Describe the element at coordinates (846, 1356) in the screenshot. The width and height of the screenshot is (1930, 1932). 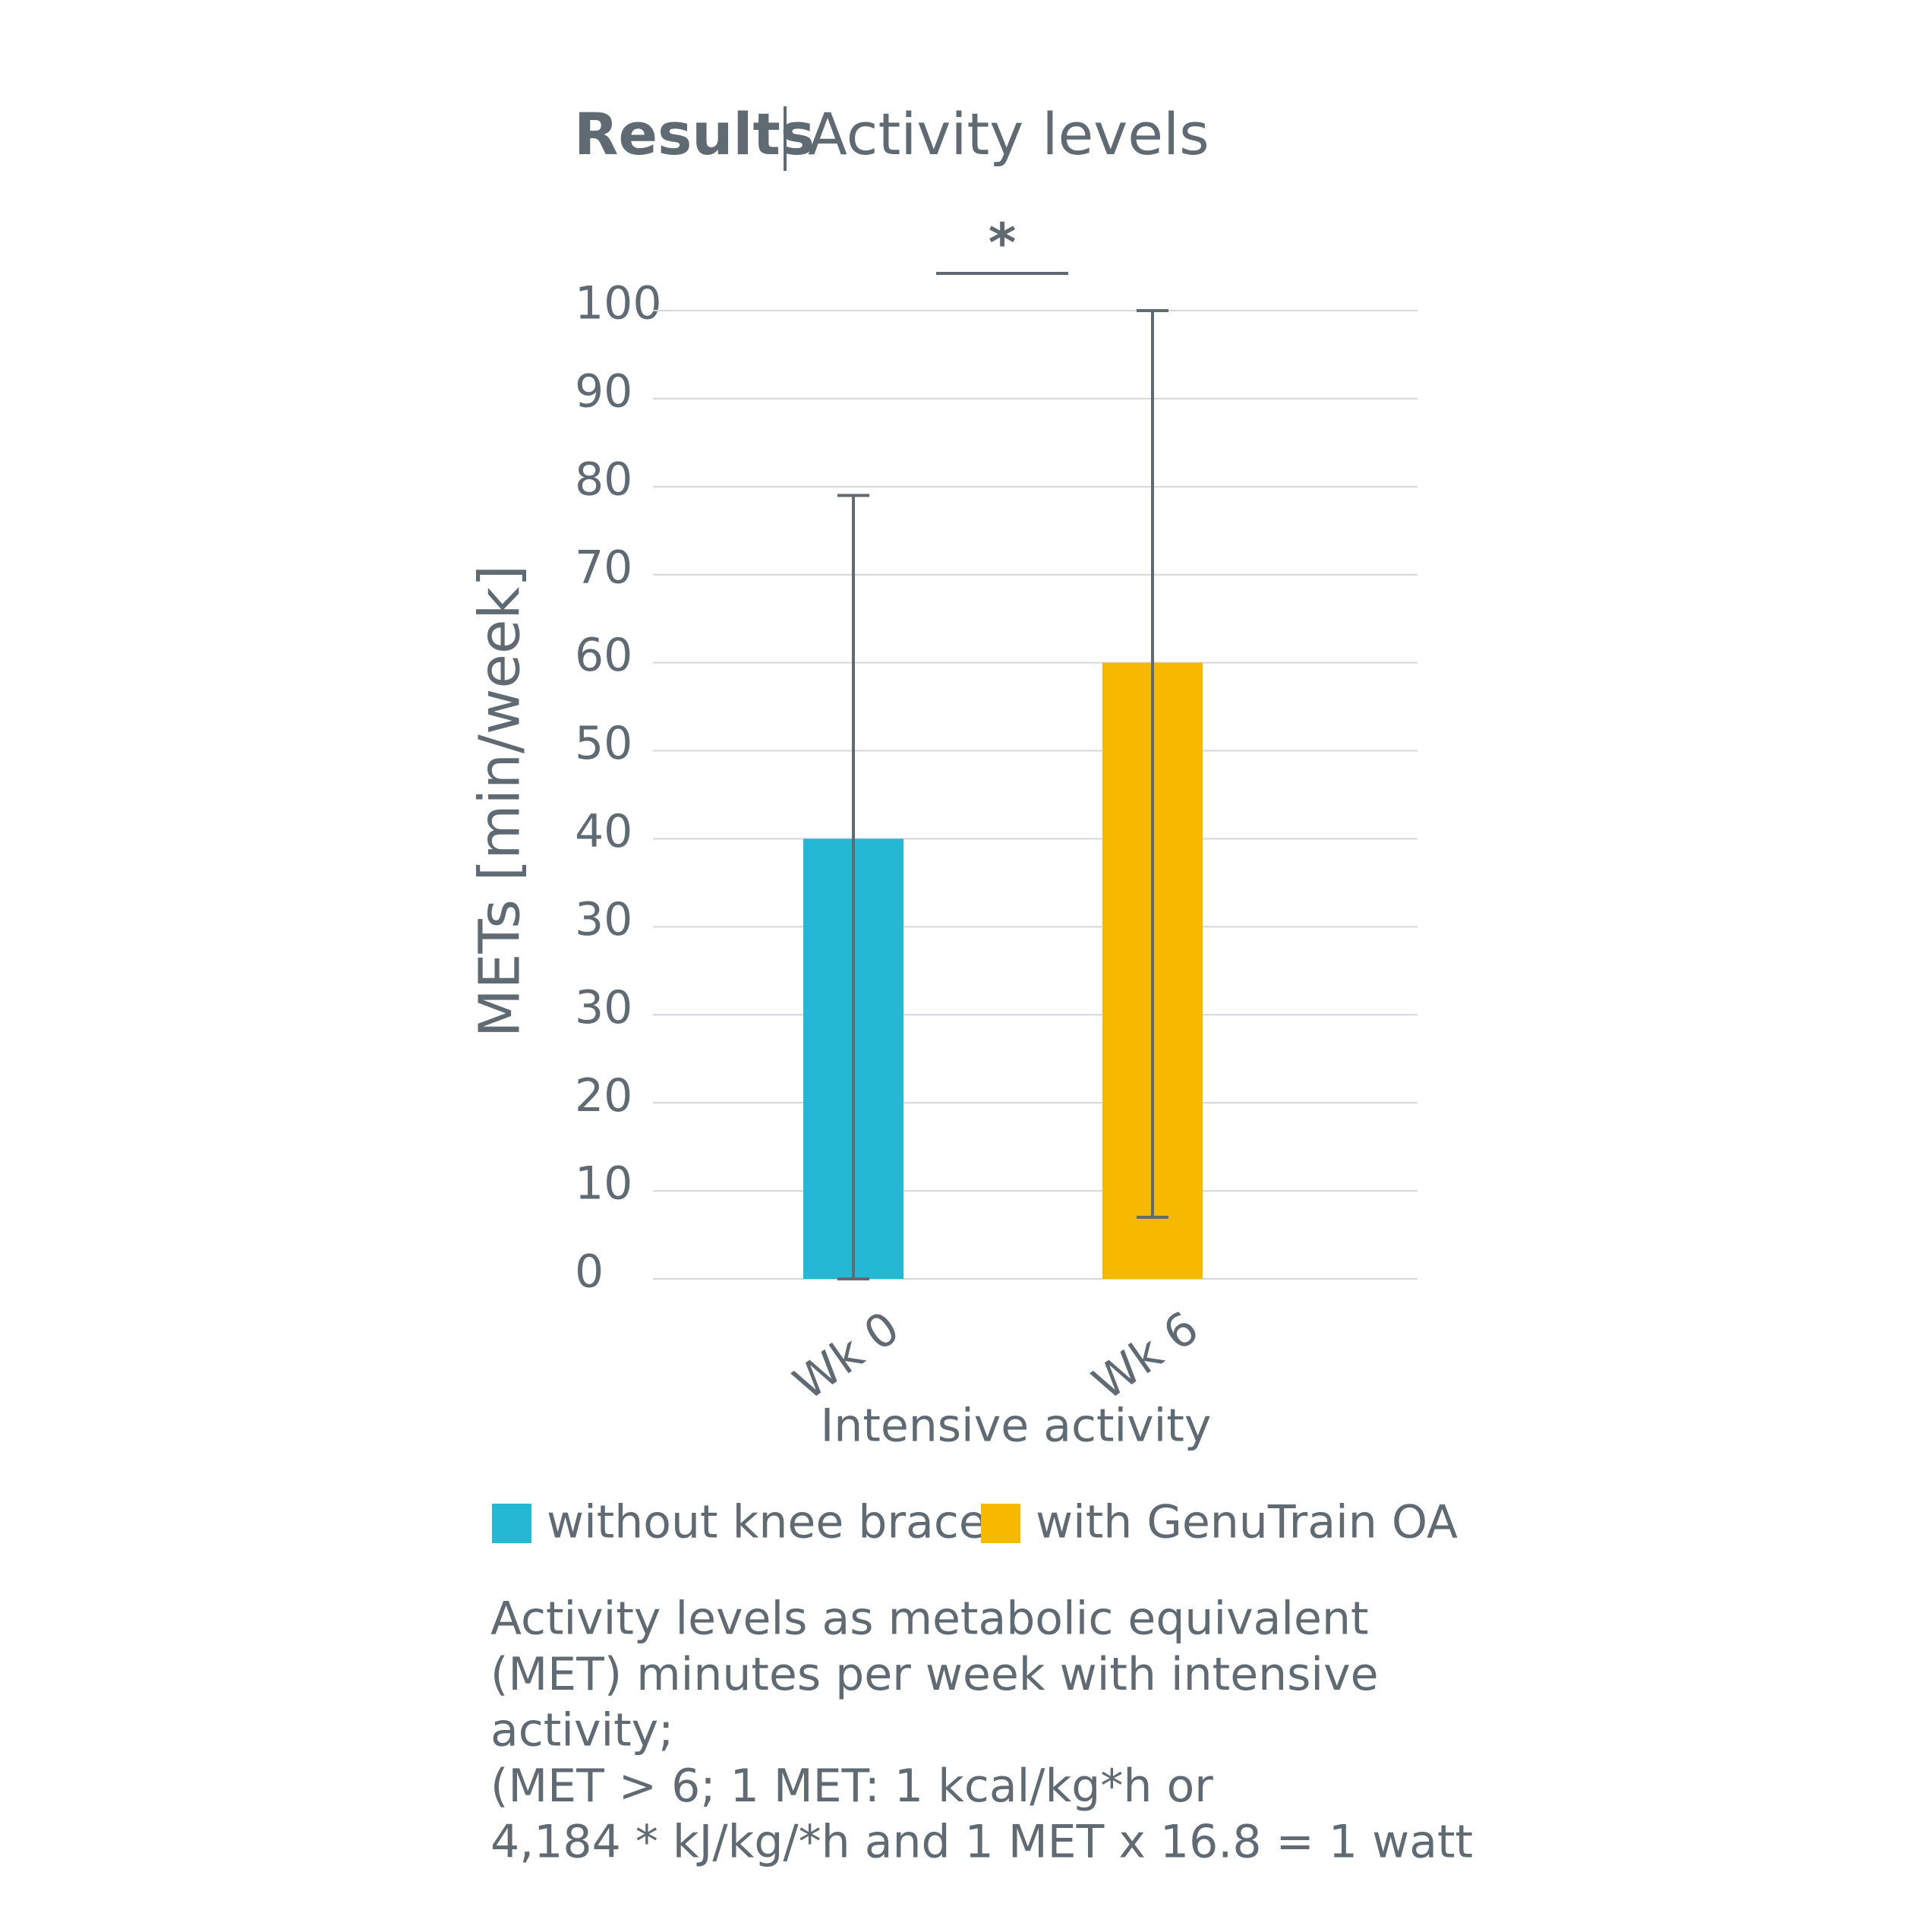
I see `x-tick-label: Wk 0` at that location.